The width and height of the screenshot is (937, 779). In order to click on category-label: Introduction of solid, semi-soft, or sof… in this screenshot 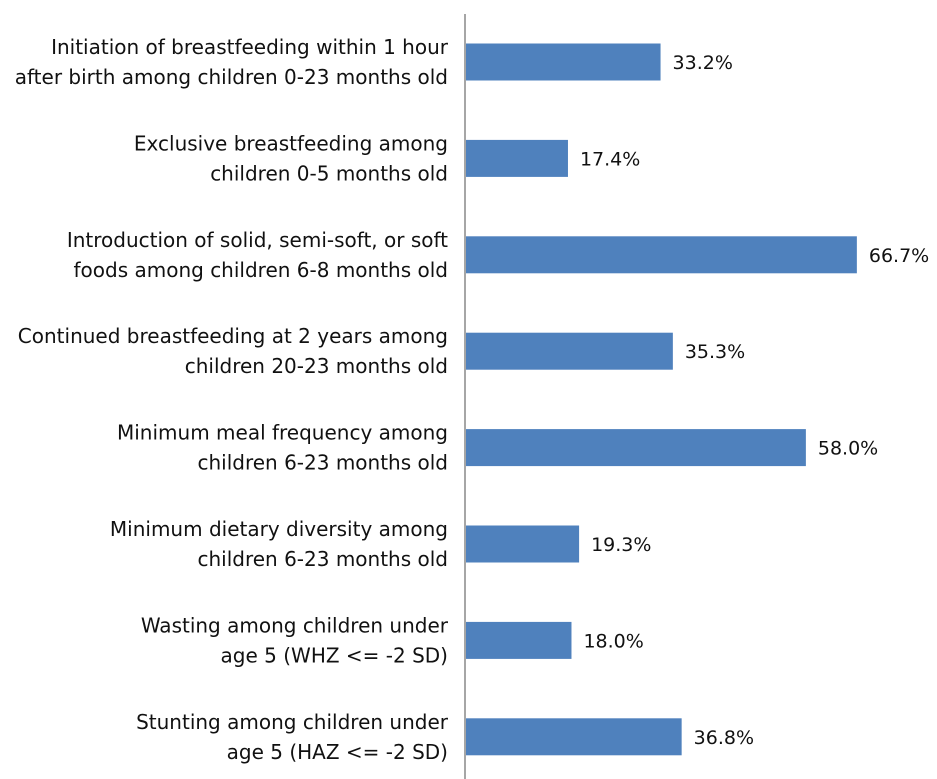, I will do `click(257, 240)`.